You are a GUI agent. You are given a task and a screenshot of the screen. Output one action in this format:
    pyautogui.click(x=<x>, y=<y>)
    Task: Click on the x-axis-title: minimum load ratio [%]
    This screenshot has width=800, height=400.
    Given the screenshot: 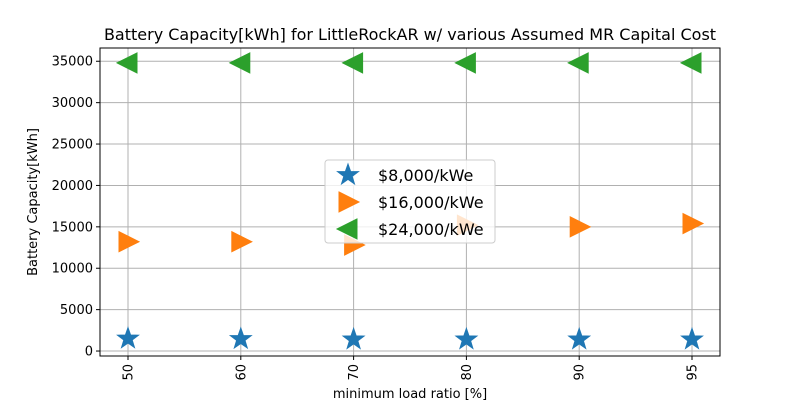 What is the action you would take?
    pyautogui.click(x=410, y=393)
    